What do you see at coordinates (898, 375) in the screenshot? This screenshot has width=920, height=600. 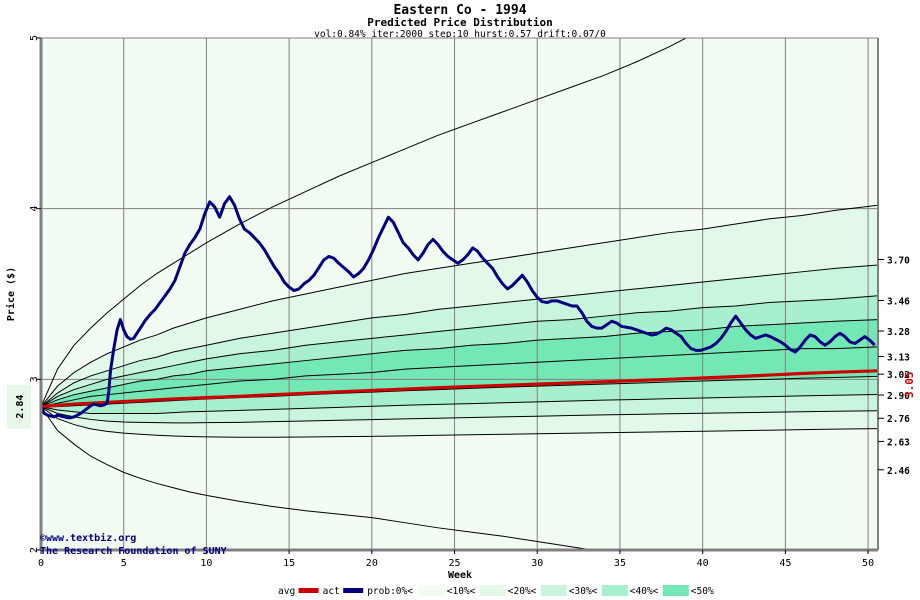 I see `right-axis-label-3.02: 3.02` at bounding box center [898, 375].